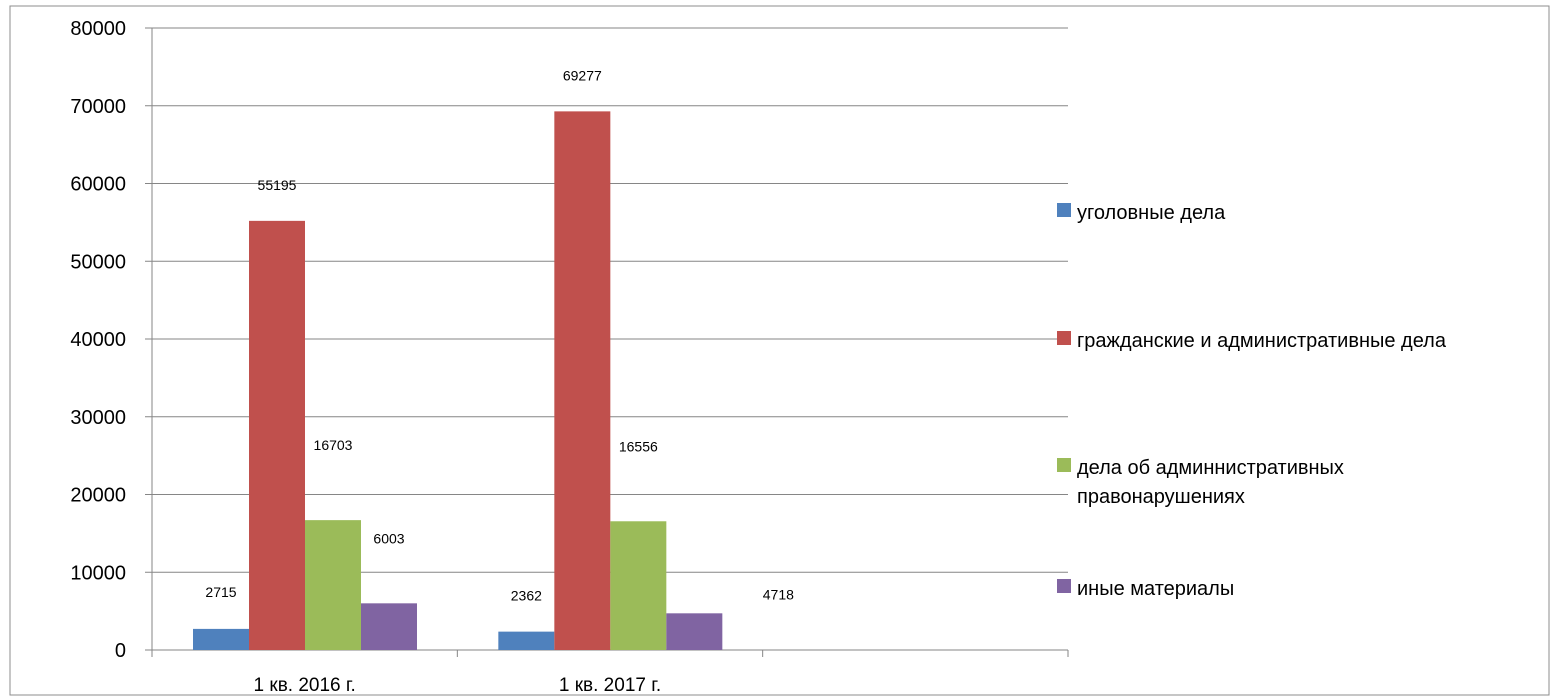  I want to click on y-tick-label: 70000, so click(98, 107).